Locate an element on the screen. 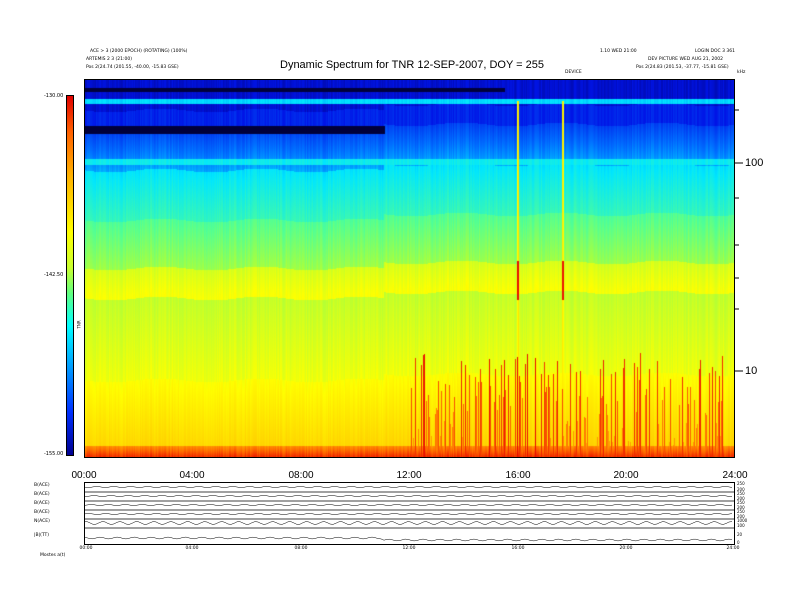  right-label-4: 200 is located at coordinates (741, 498).